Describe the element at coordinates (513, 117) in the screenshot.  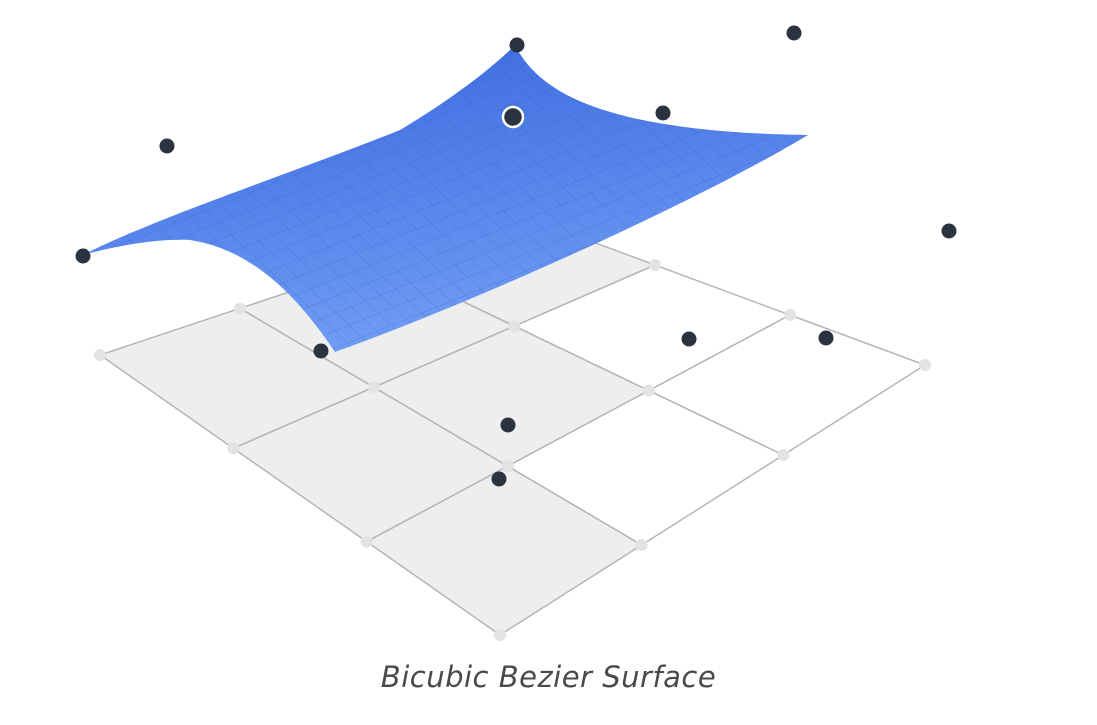
I see `selected-control-point` at that location.